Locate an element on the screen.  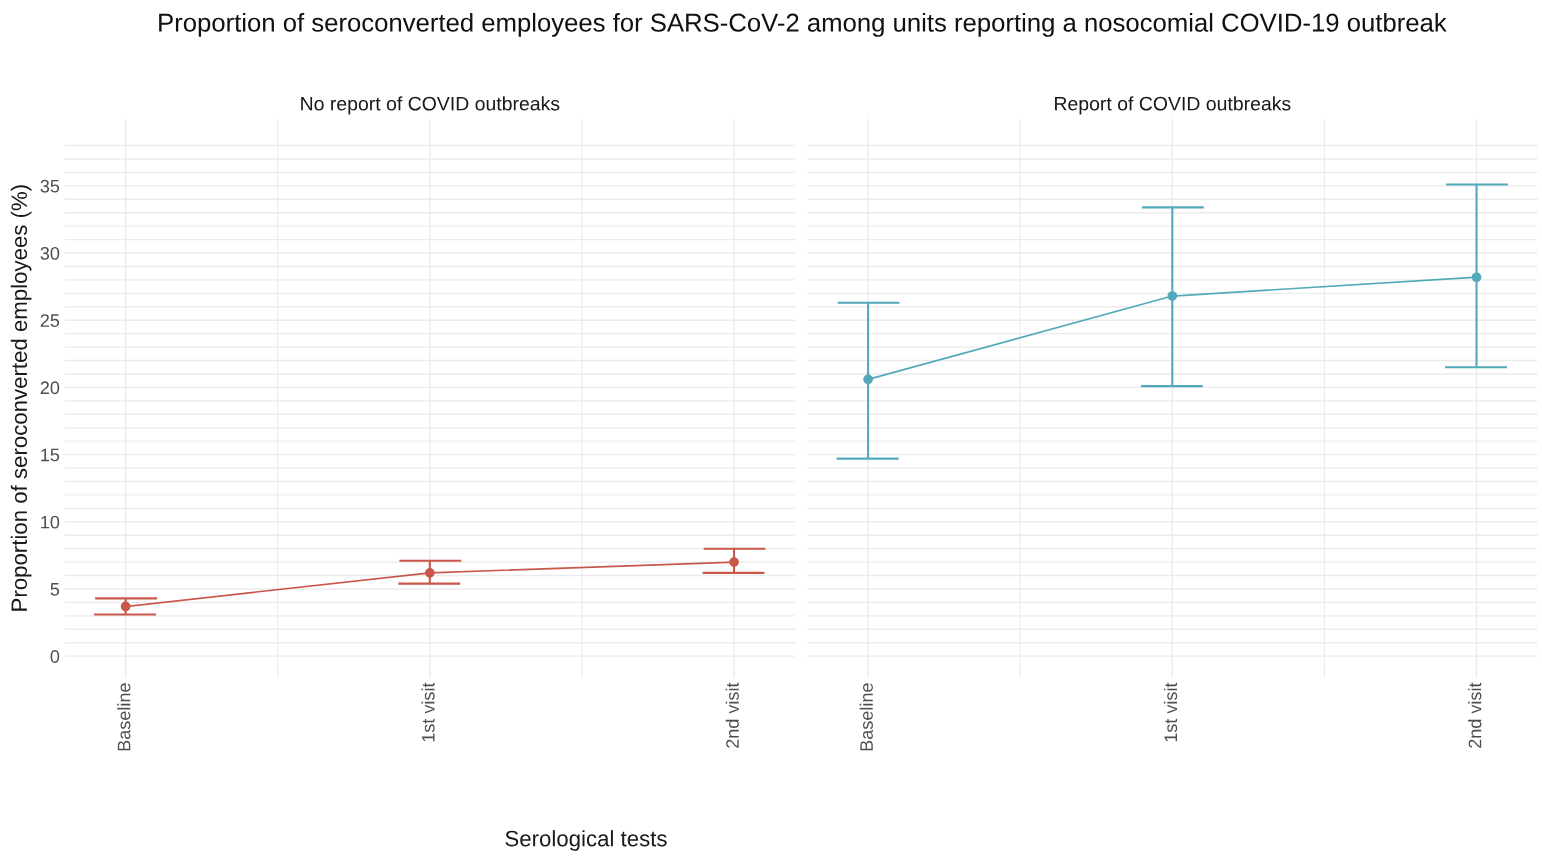
chart-subtitle: Report of COVID outbreaks is located at coordinates (1173, 105).